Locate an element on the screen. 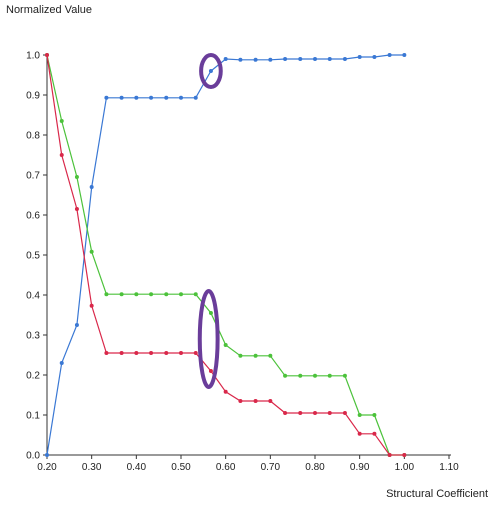 The image size is (496, 508). y-tick-label: 1.0 is located at coordinates (33, 56).